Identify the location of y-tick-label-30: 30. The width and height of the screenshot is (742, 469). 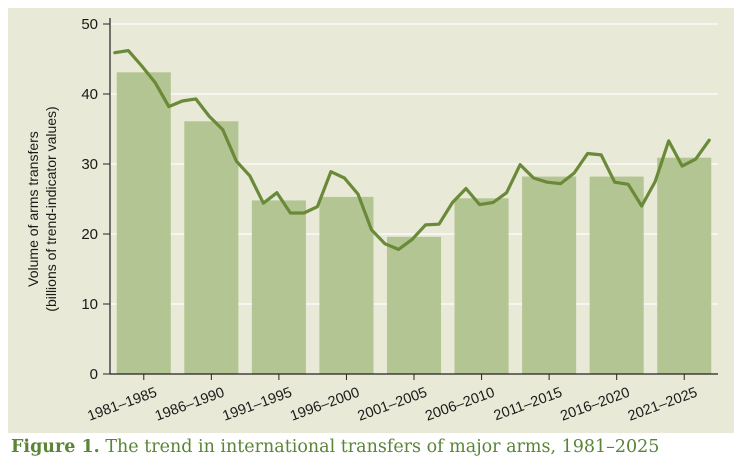
(89, 164).